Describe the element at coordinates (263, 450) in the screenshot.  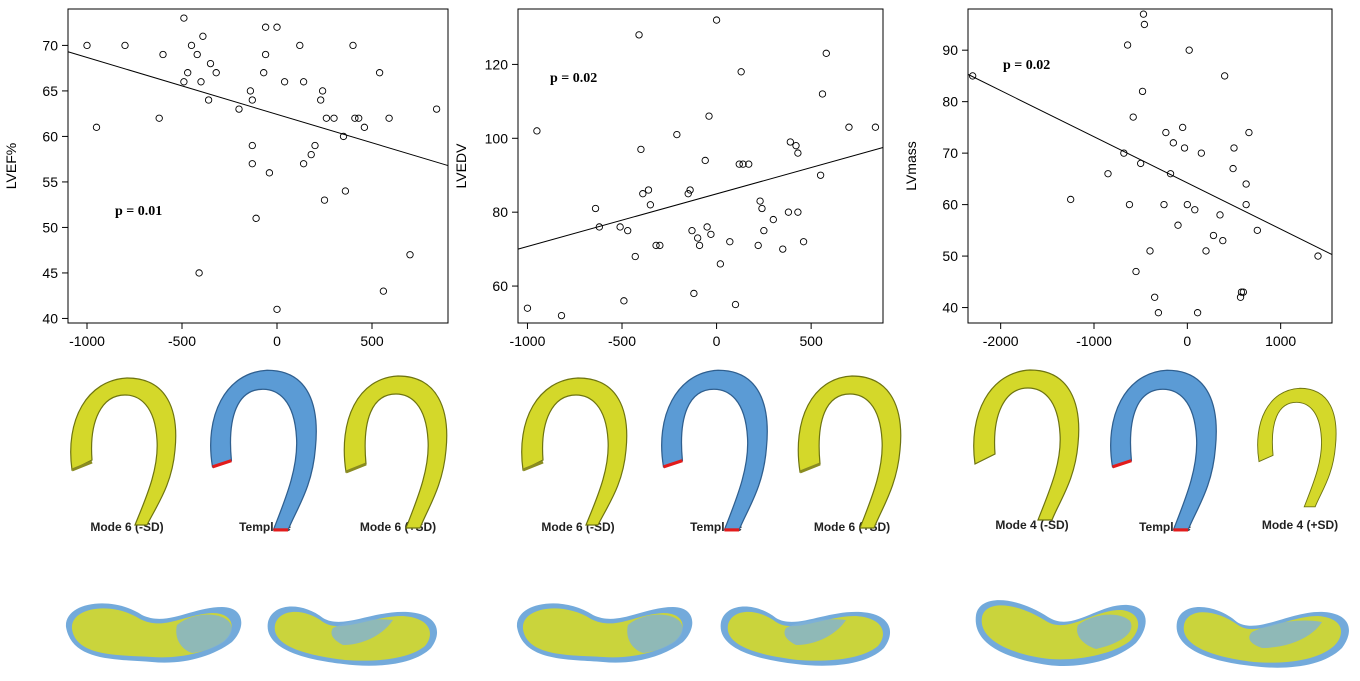
I see `arch-g1-template` at that location.